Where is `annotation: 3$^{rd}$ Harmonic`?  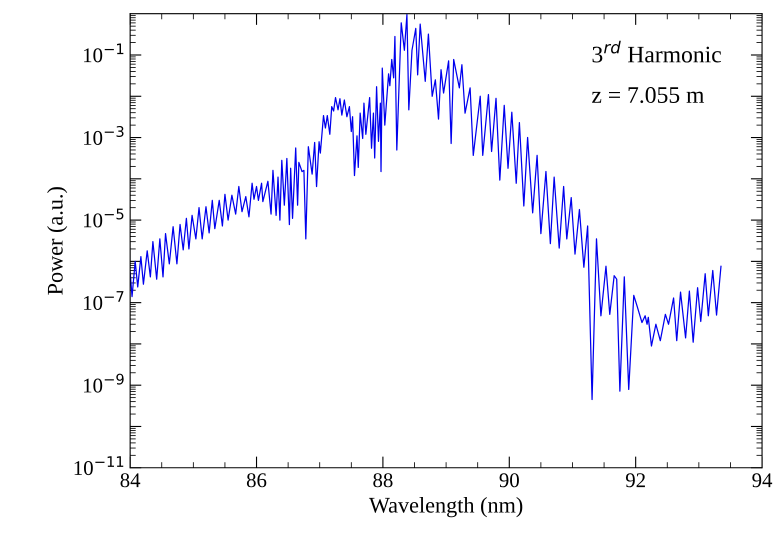 annotation: 3$^{rd}$ Harmonic is located at coordinates (656, 51).